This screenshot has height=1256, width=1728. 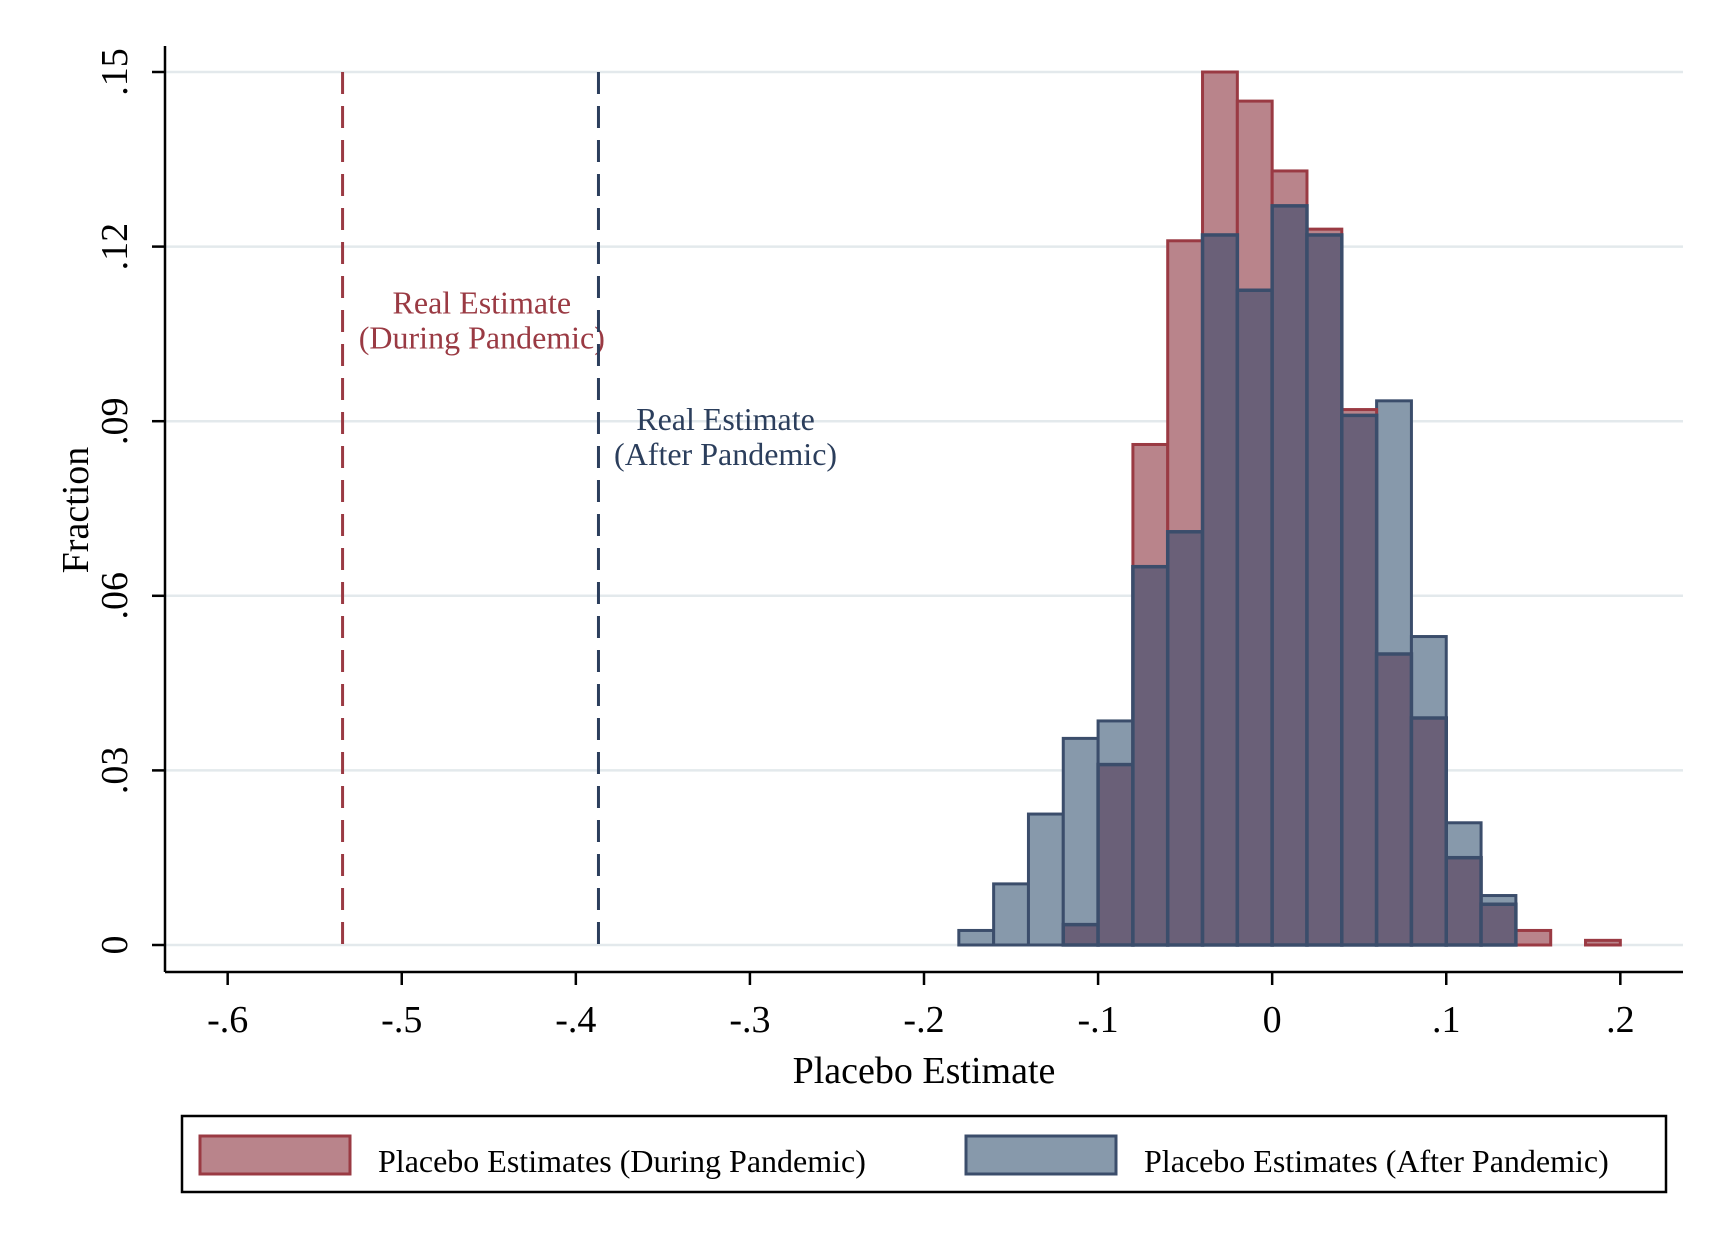 I want to click on legend-frame, so click(x=924, y=1154).